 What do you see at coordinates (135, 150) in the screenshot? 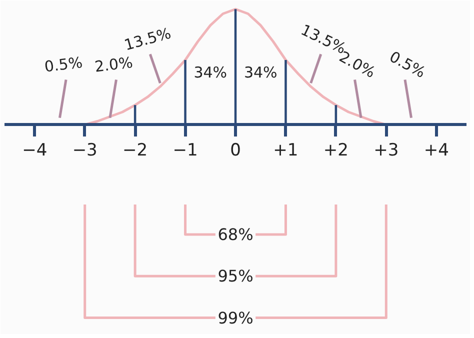
I see `x-tick-label: −2` at bounding box center [135, 150].